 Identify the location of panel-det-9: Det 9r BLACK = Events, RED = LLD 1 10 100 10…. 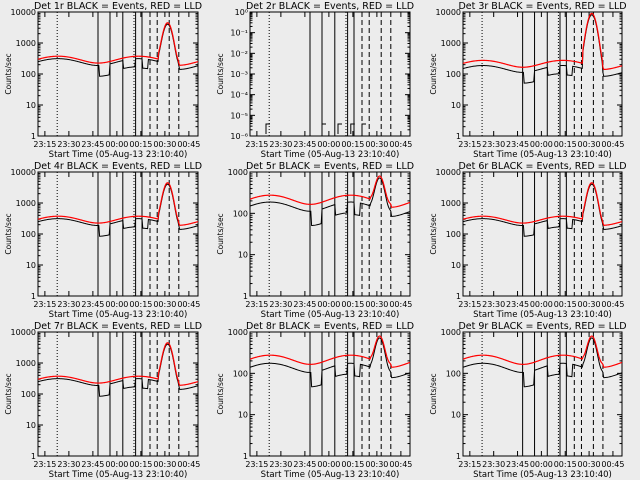
(528, 400).